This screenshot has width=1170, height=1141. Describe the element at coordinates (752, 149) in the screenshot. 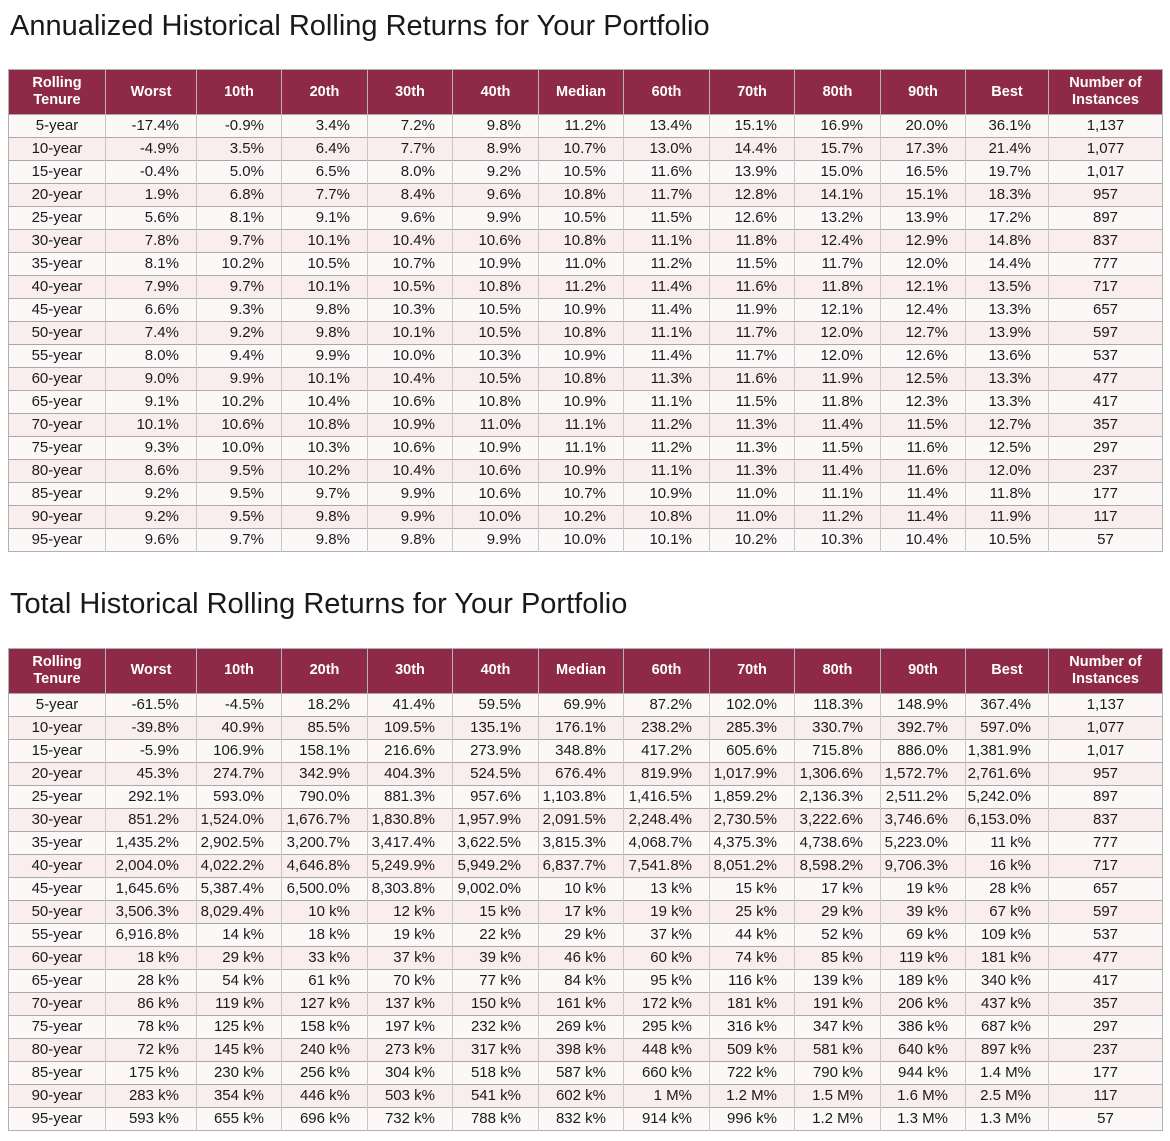

I see `value-cell: 14.4%` at that location.